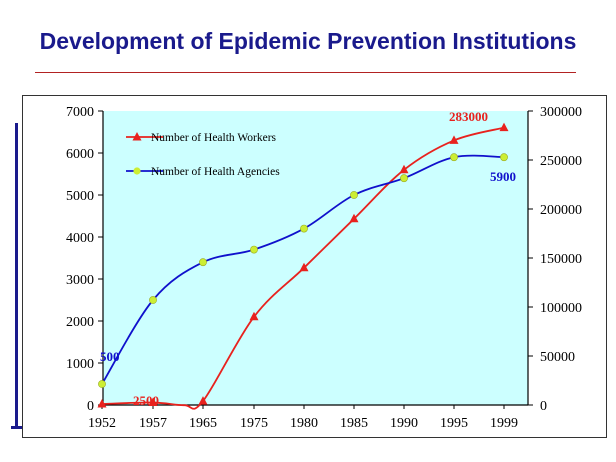  What do you see at coordinates (80, 280) in the screenshot?
I see `left-y-tick-label: 3000` at bounding box center [80, 280].